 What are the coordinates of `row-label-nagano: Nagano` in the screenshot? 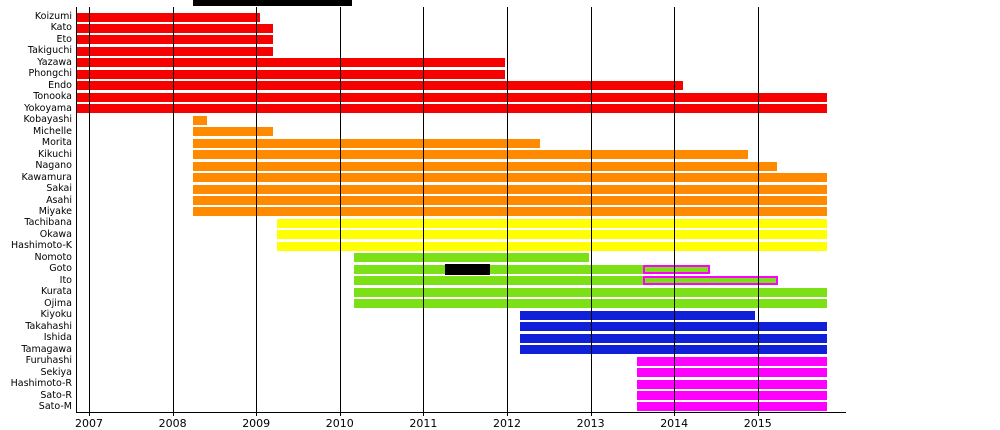 It's located at (53, 166).